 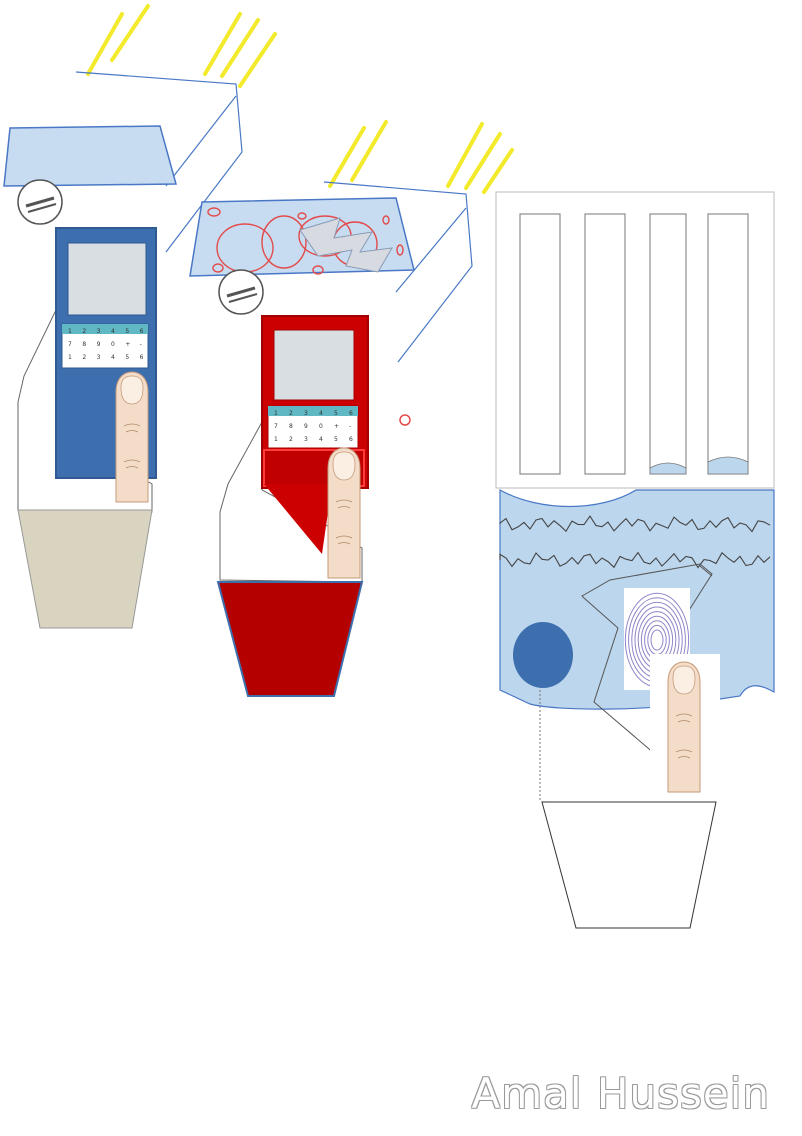 I want to click on blue-lens-panel, so click(x=90, y=156).